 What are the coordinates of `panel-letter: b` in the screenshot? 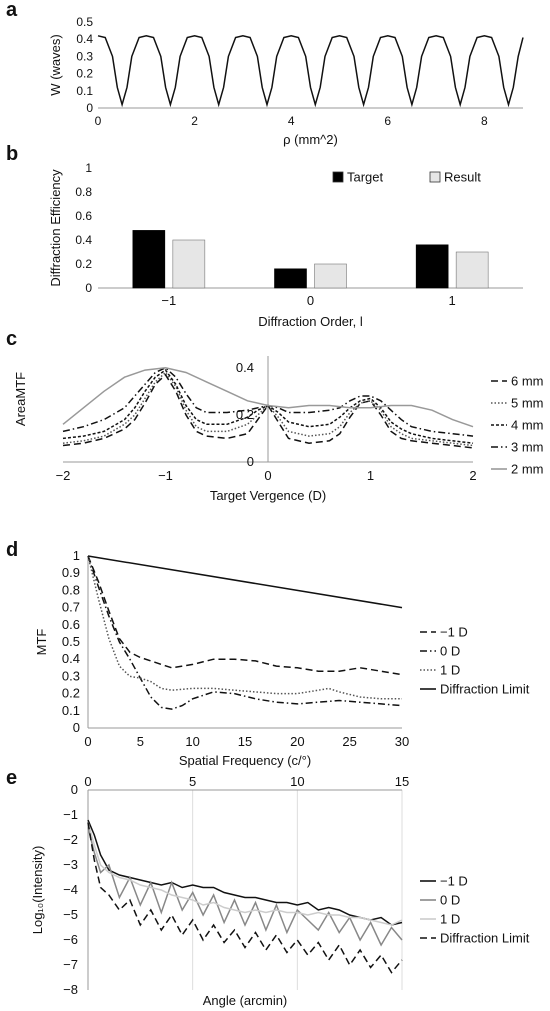 It's located at (12, 154).